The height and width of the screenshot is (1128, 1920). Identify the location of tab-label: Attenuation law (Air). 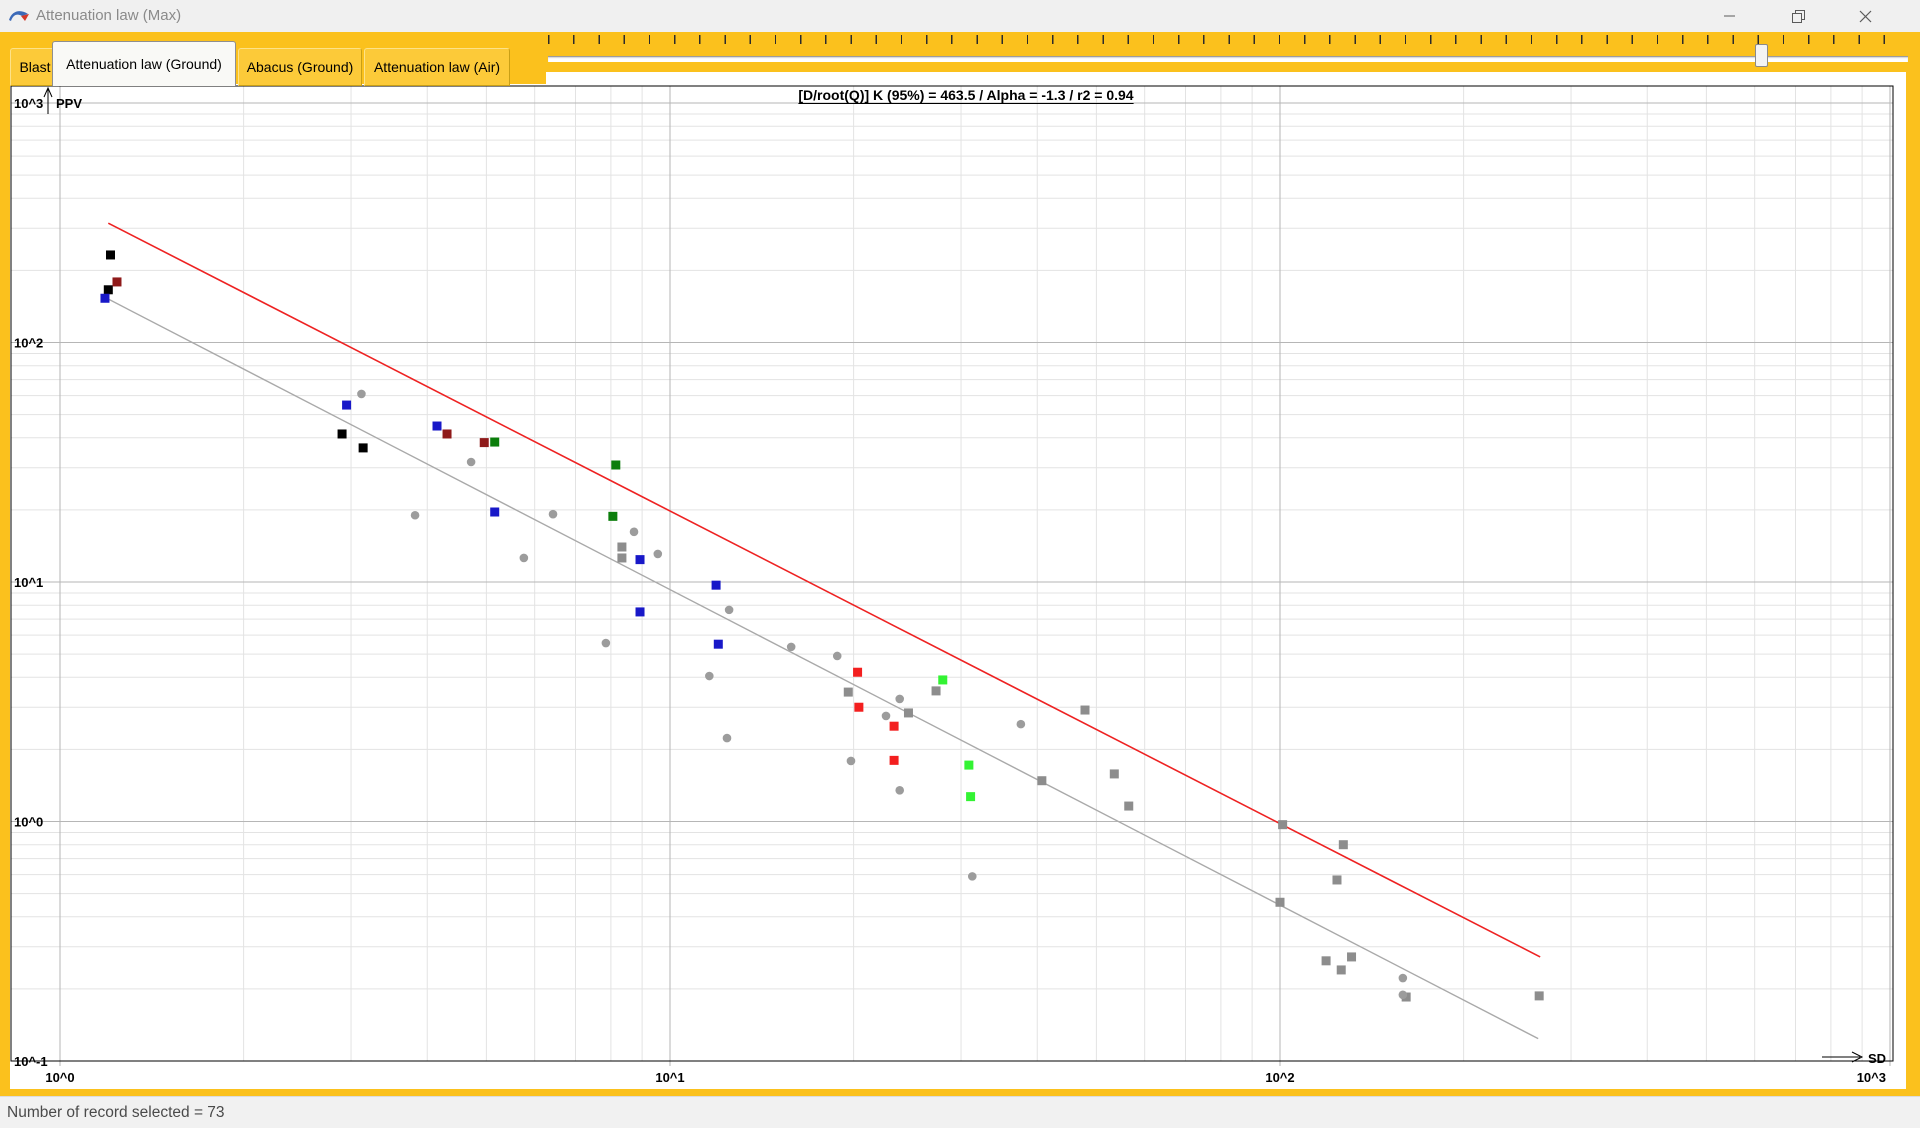
(437, 67).